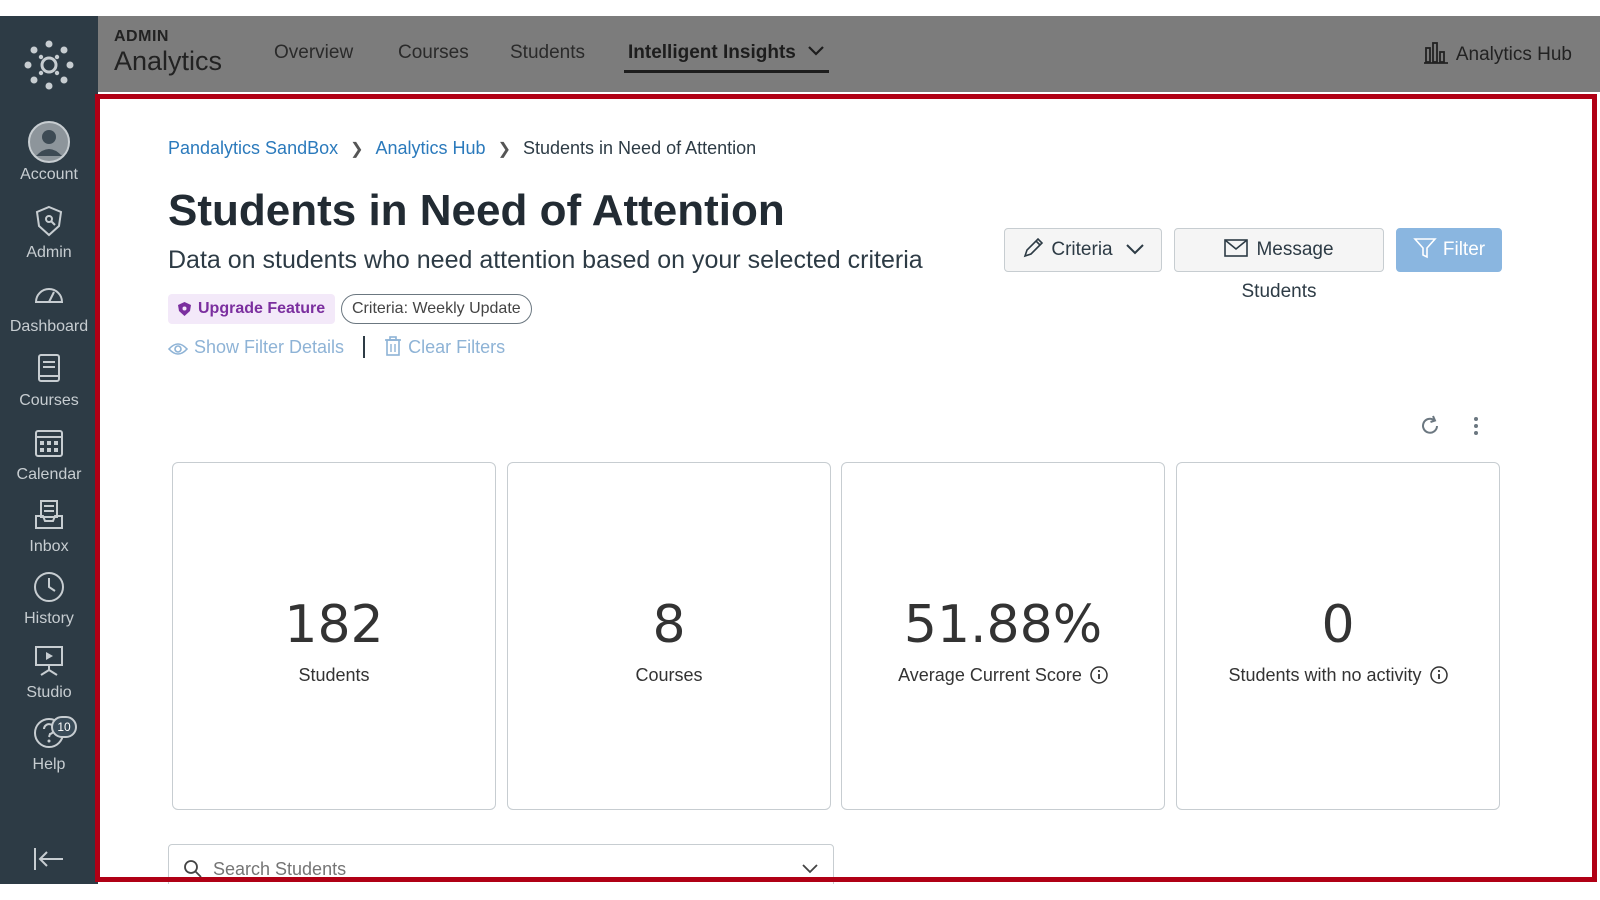 Image resolution: width=1600 pixels, height=900 pixels. What do you see at coordinates (1287, 270) in the screenshot?
I see `message-students-label: Message Students` at bounding box center [1287, 270].